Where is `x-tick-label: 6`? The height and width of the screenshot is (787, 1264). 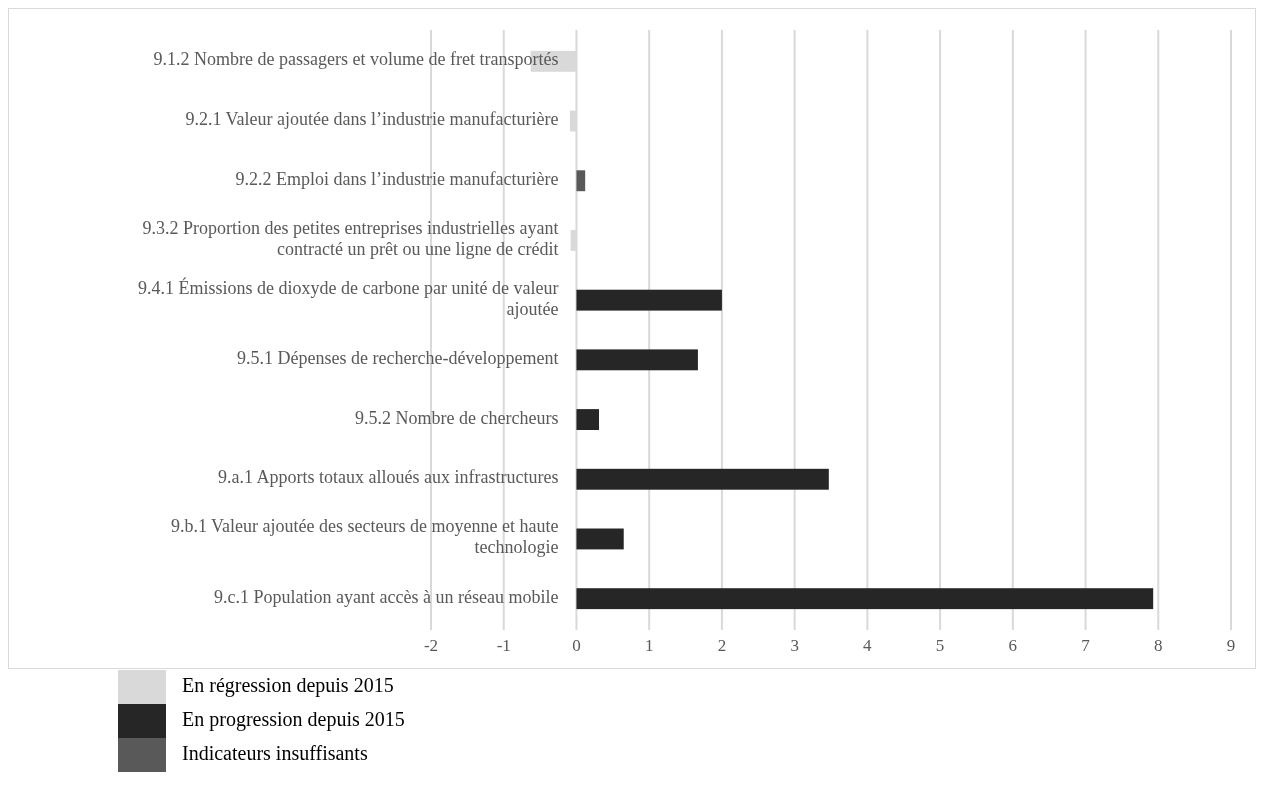 x-tick-label: 6 is located at coordinates (1013, 645).